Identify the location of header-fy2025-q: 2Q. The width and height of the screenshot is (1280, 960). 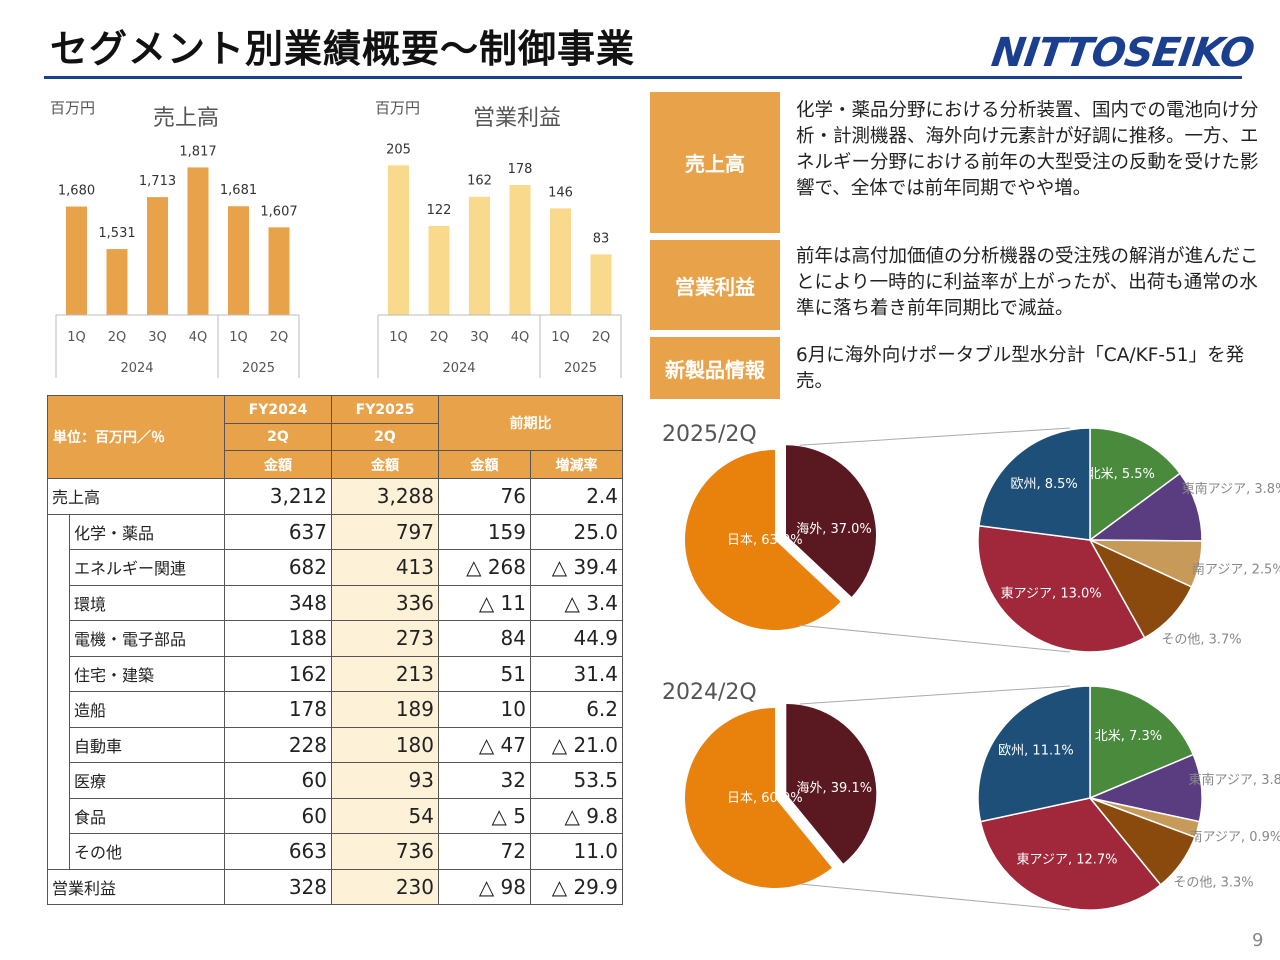
(385, 437).